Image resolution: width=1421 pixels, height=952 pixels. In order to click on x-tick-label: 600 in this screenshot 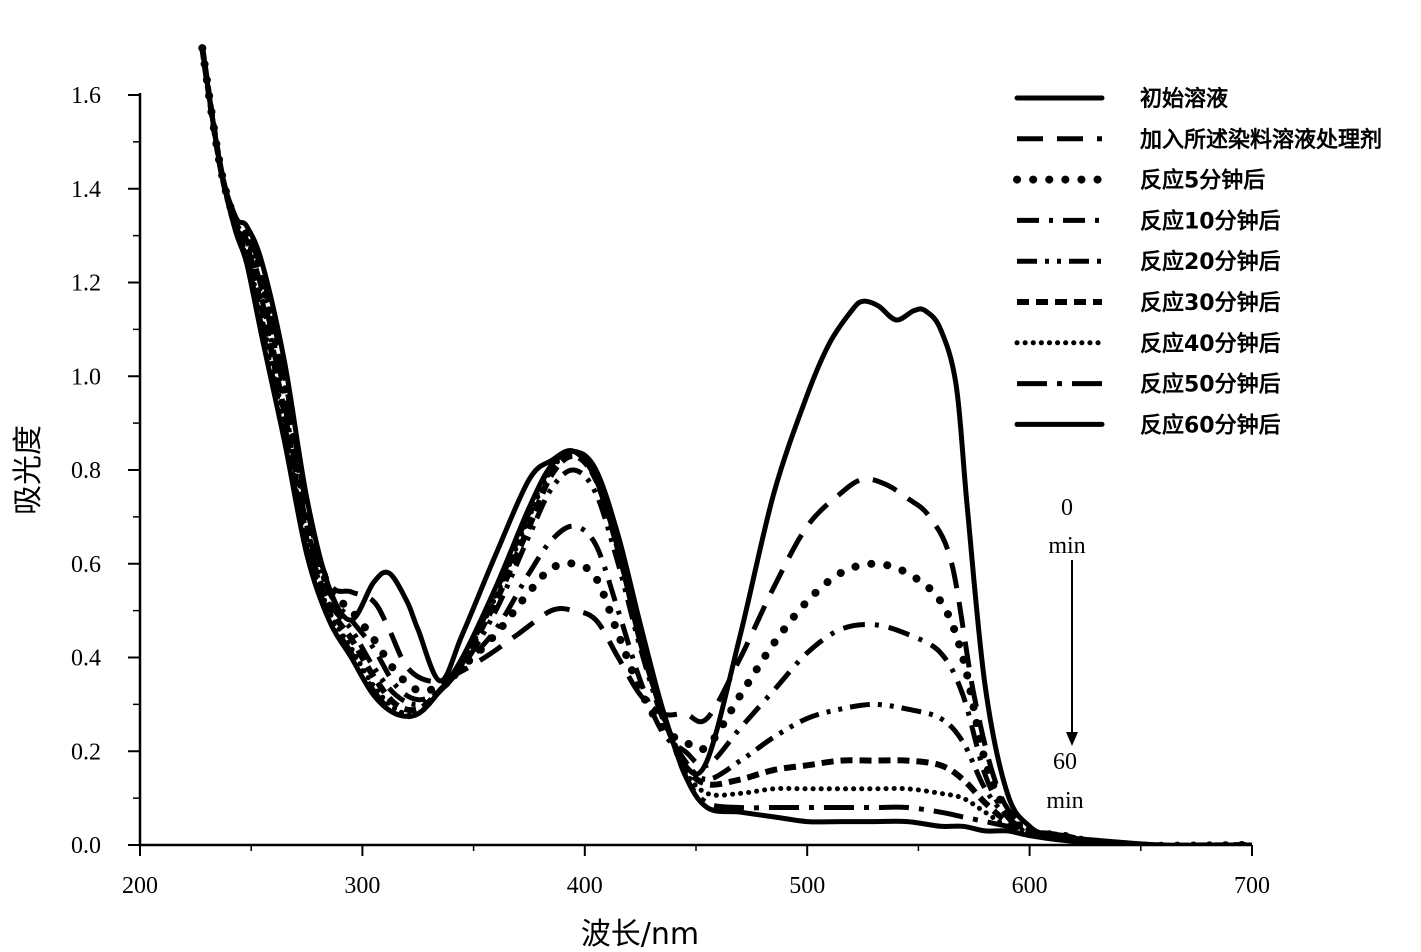, I will do `click(1030, 886)`.